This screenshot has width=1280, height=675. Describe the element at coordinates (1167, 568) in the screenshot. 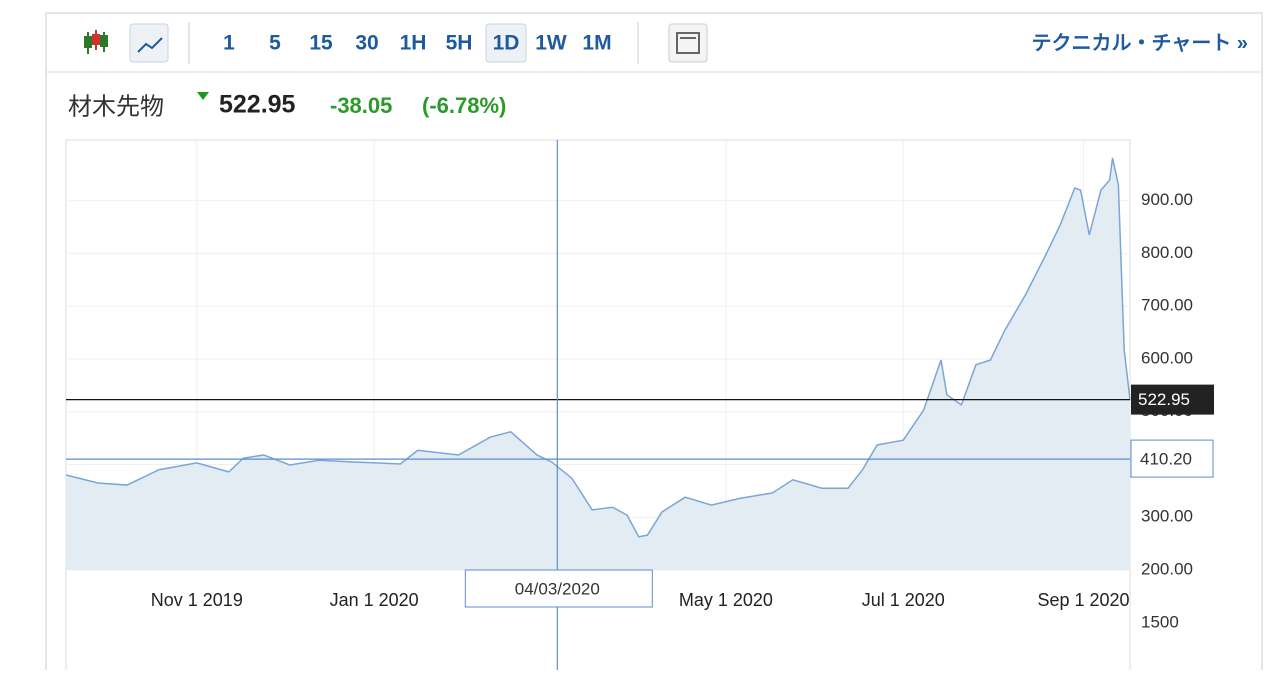

I see `y-tick-label: 200.00` at that location.